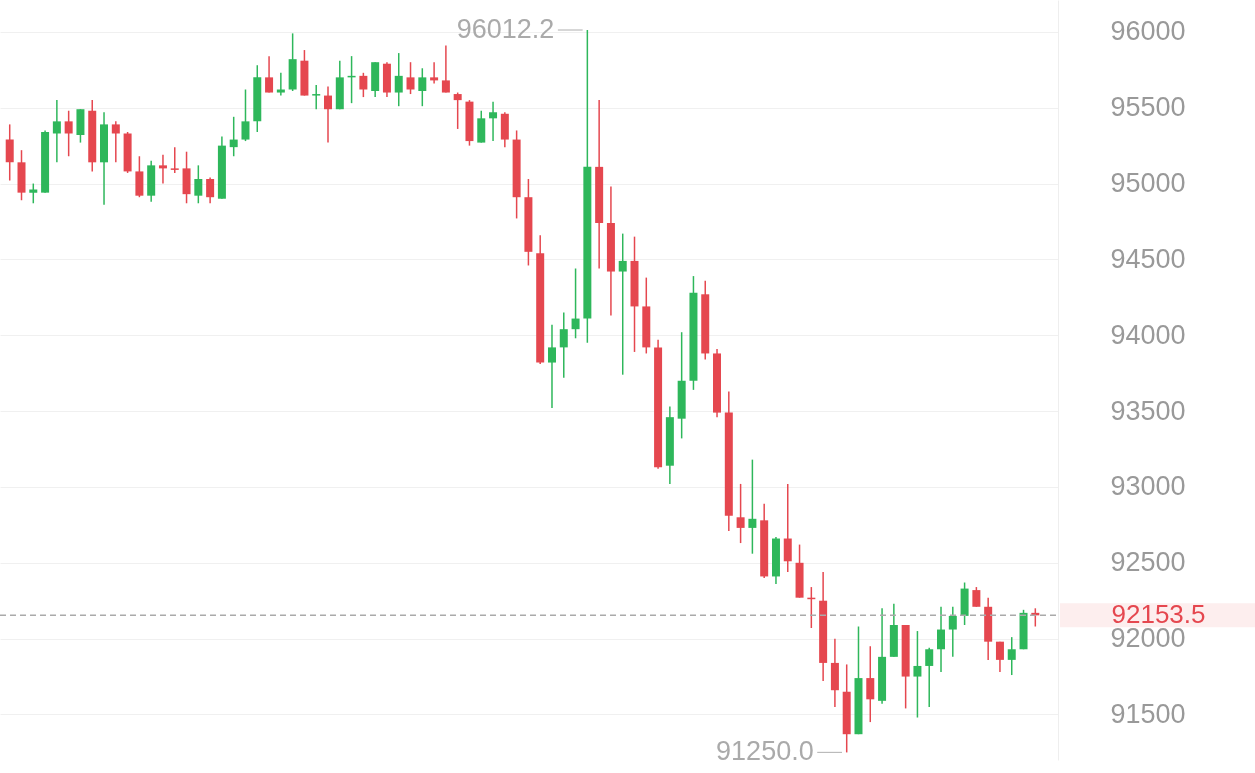  Describe the element at coordinates (1148, 638) in the screenshot. I see `y-tick-label: 92000` at that location.